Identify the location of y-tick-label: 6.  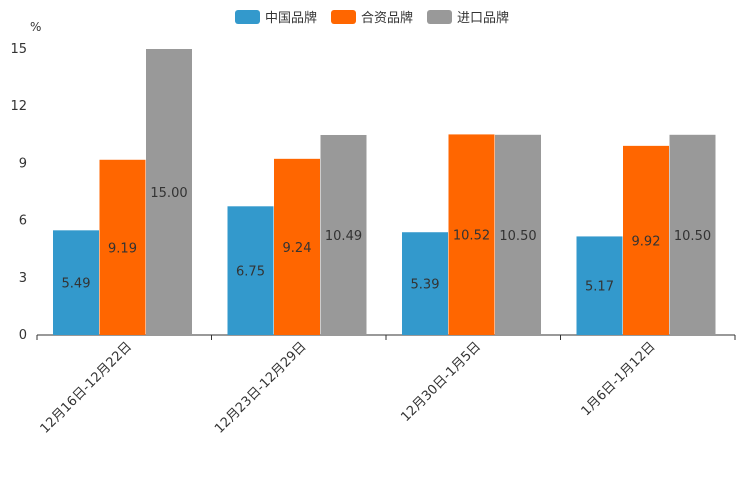
(23, 221).